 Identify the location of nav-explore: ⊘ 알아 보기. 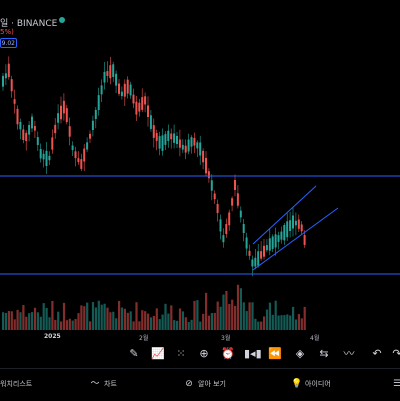
(205, 384).